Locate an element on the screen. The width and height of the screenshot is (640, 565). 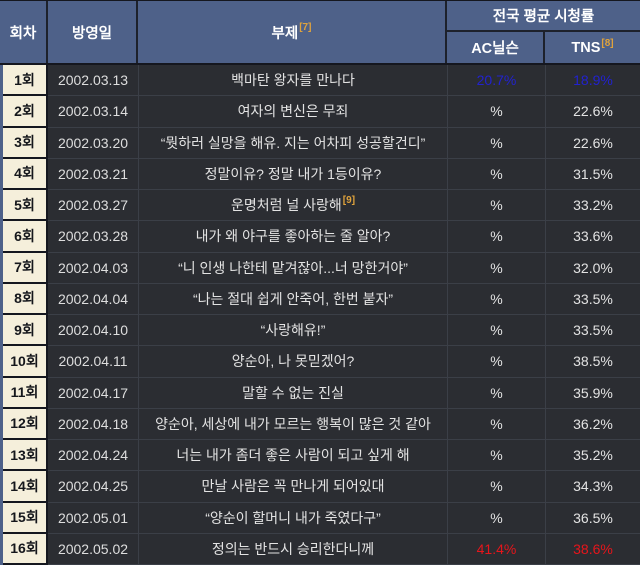
subtitle-text: “뭣하러 실망을 해유. 지는 어차피 성공할건디” is located at coordinates (293, 142).